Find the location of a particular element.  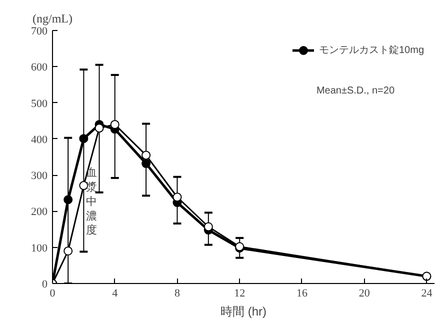

y-tick-label: 200 is located at coordinates (39, 212).